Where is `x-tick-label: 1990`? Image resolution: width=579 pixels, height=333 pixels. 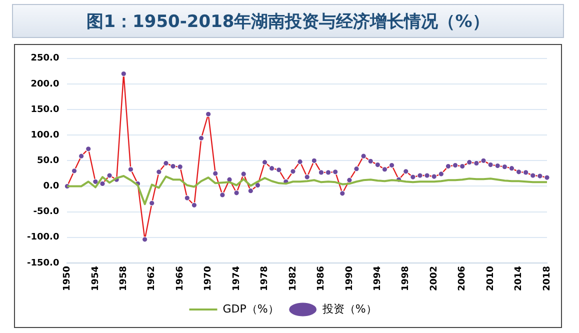
x-tick-label: 1990 is located at coordinates (349, 279).